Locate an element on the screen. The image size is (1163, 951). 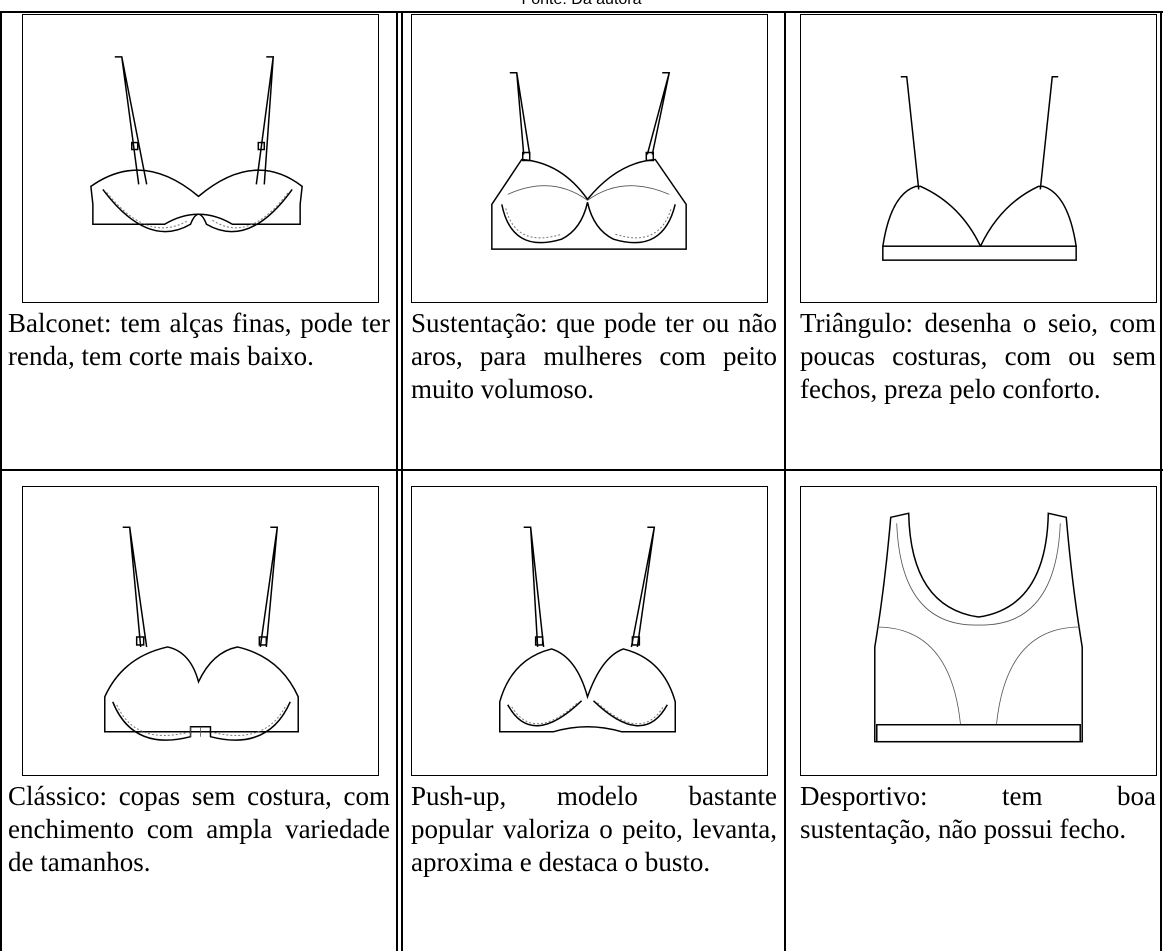
triangulo-drawing is located at coordinates (978, 158).